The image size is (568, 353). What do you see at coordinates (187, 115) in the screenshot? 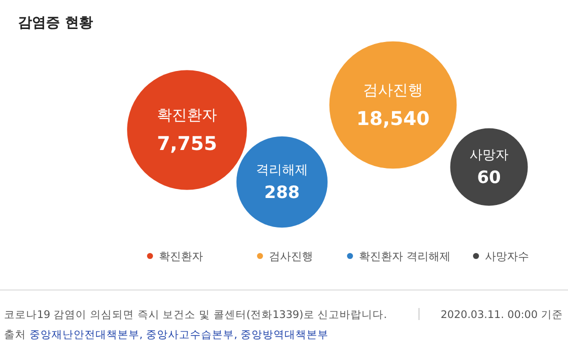
I see `category-label: 확진환자` at bounding box center [187, 115].